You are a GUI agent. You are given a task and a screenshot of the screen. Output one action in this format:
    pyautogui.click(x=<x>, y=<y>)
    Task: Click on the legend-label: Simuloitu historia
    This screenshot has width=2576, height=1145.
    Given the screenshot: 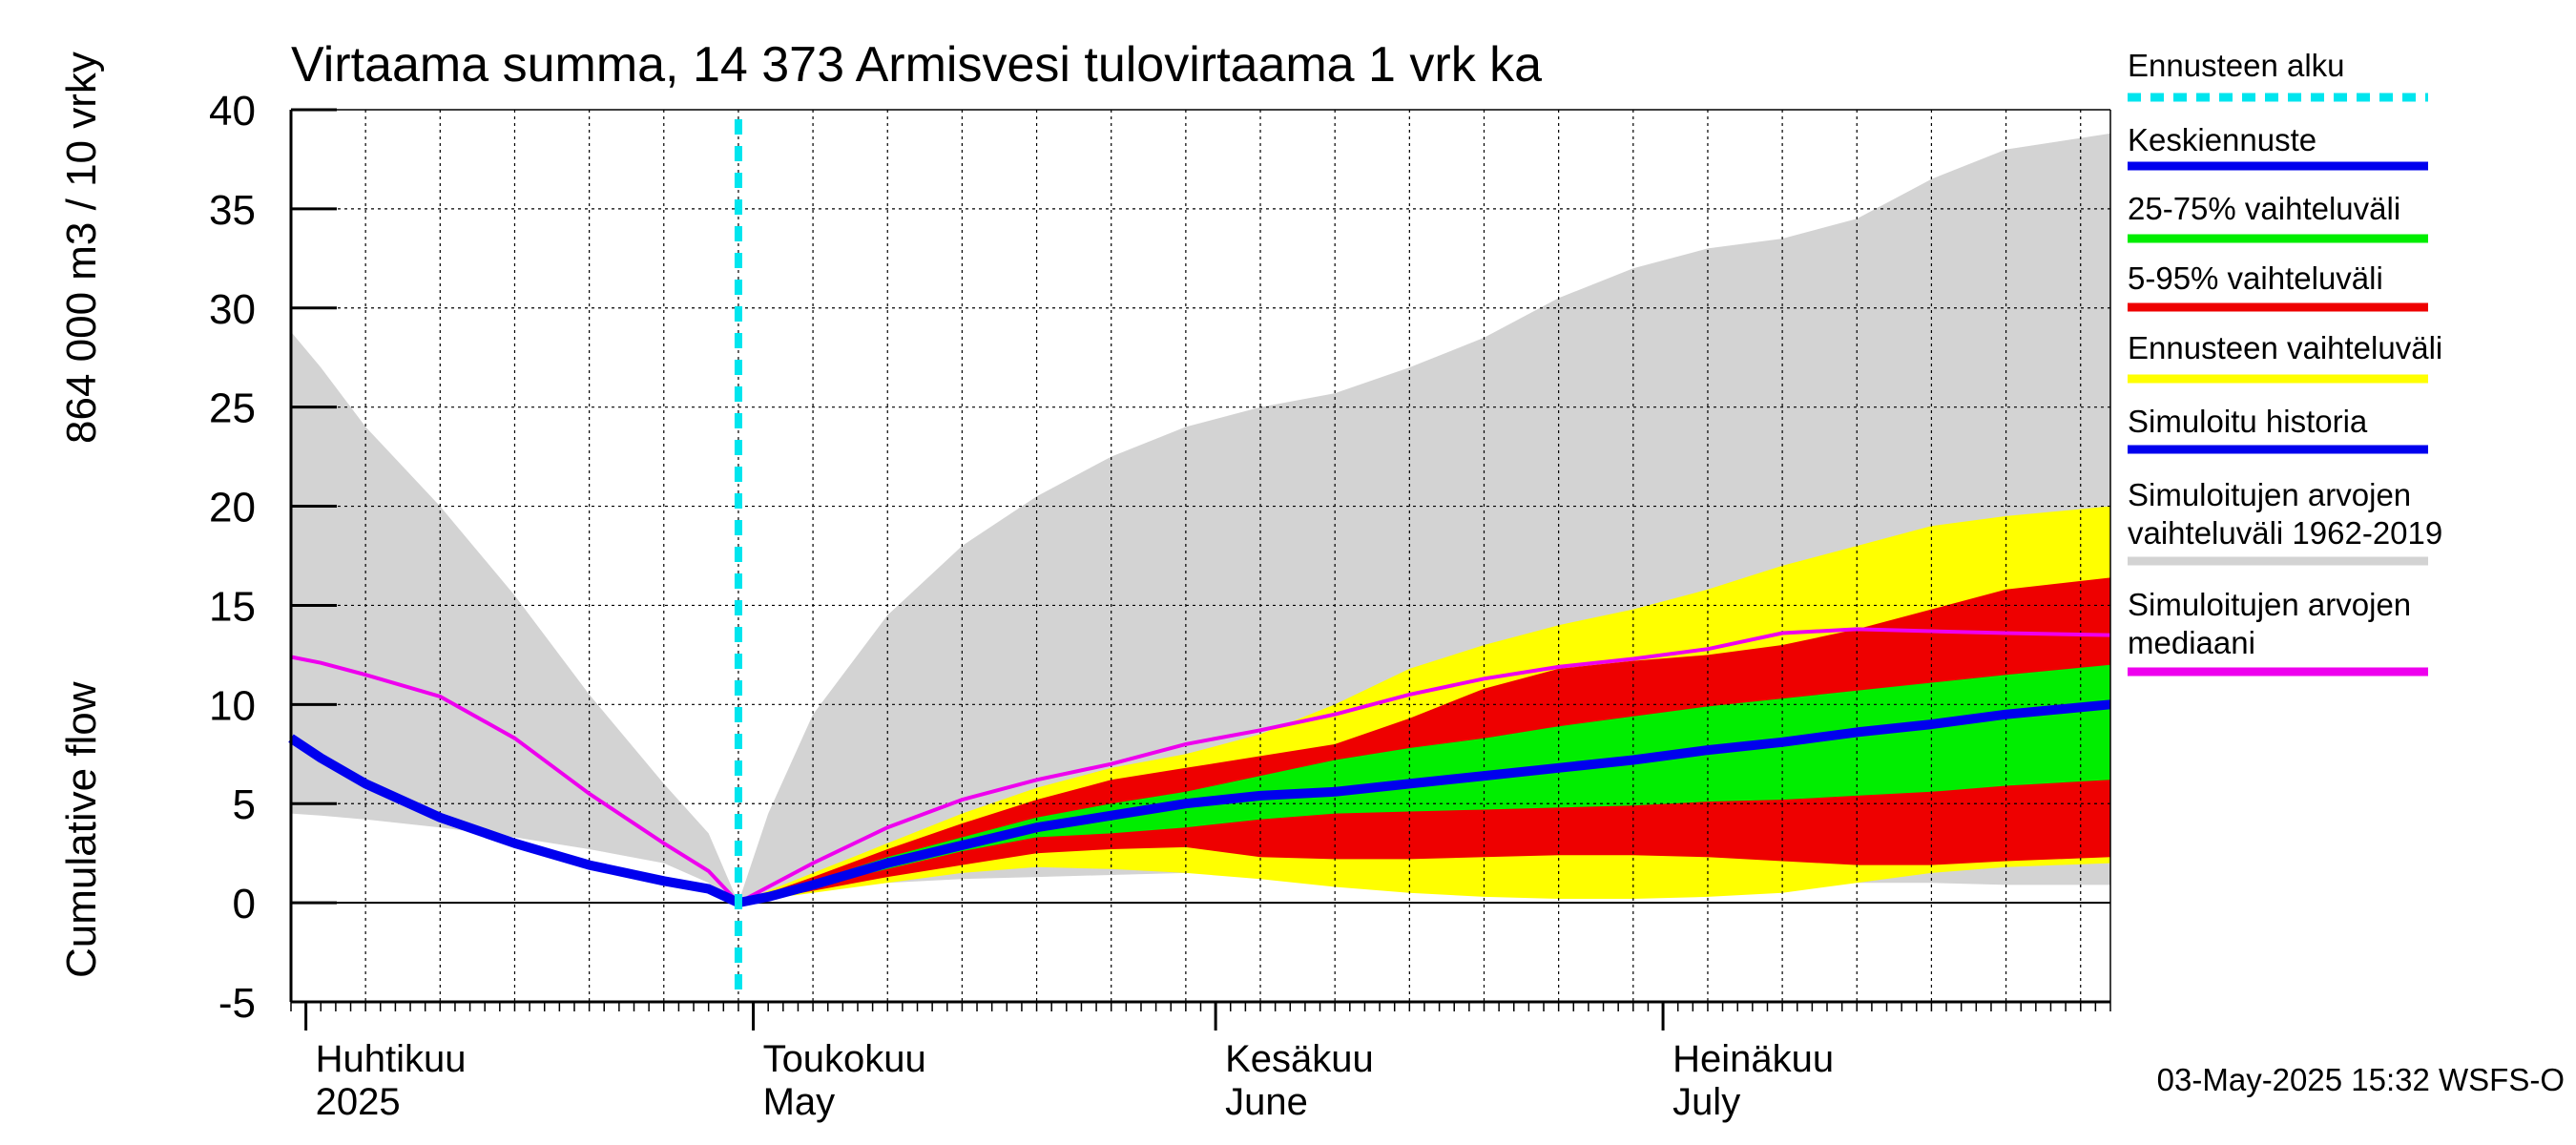 What is the action you would take?
    pyautogui.click(x=2248, y=421)
    